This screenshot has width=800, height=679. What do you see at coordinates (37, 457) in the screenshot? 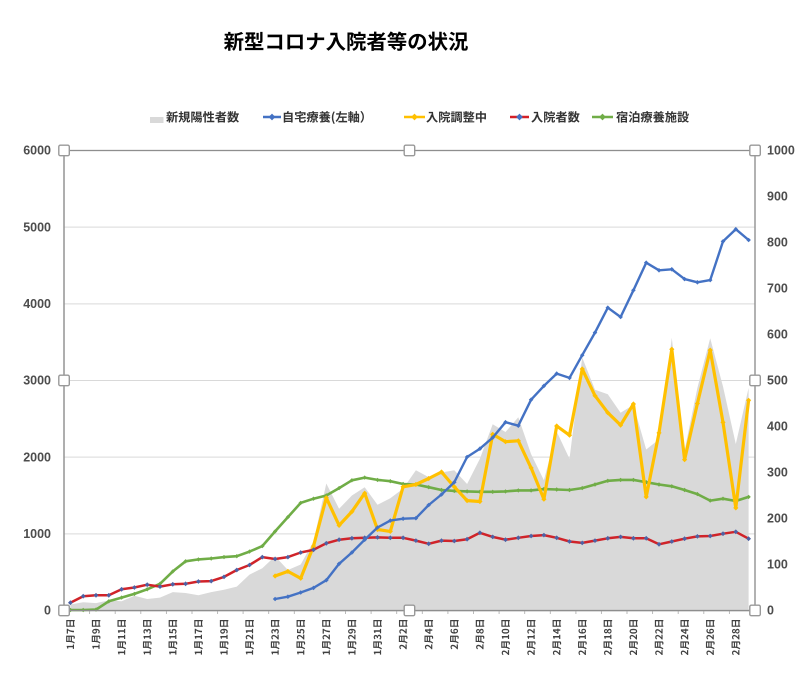
I see `svg-text: 2000` at bounding box center [37, 457].